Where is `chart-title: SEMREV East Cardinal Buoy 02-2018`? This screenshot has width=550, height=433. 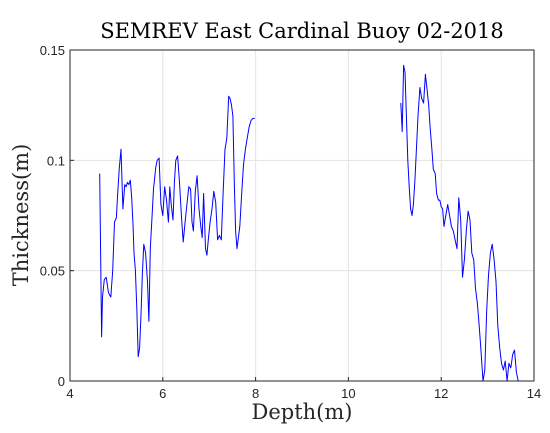
chart-title: SEMREV East Cardinal Buoy 02-2018 is located at coordinates (302, 31).